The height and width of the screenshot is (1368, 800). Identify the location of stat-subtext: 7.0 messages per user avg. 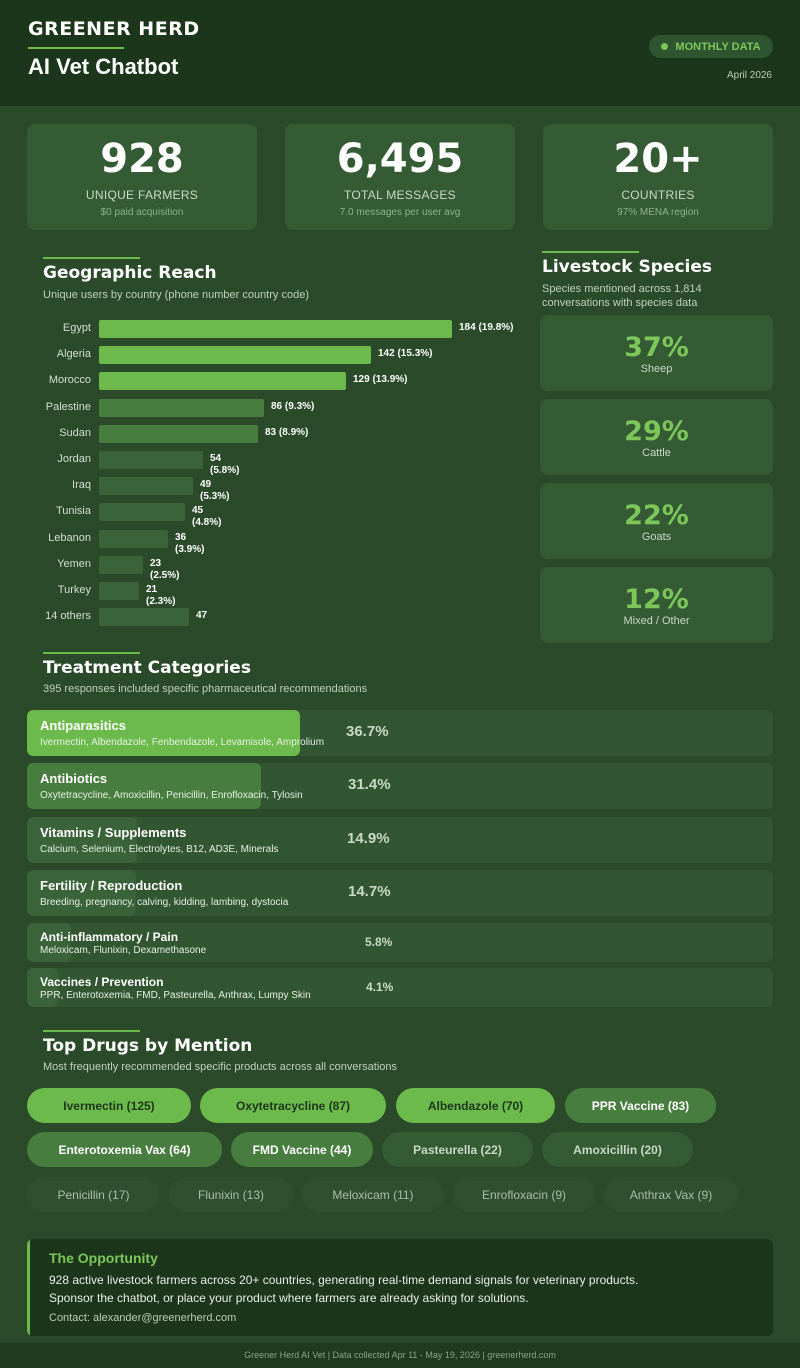
(400, 212).